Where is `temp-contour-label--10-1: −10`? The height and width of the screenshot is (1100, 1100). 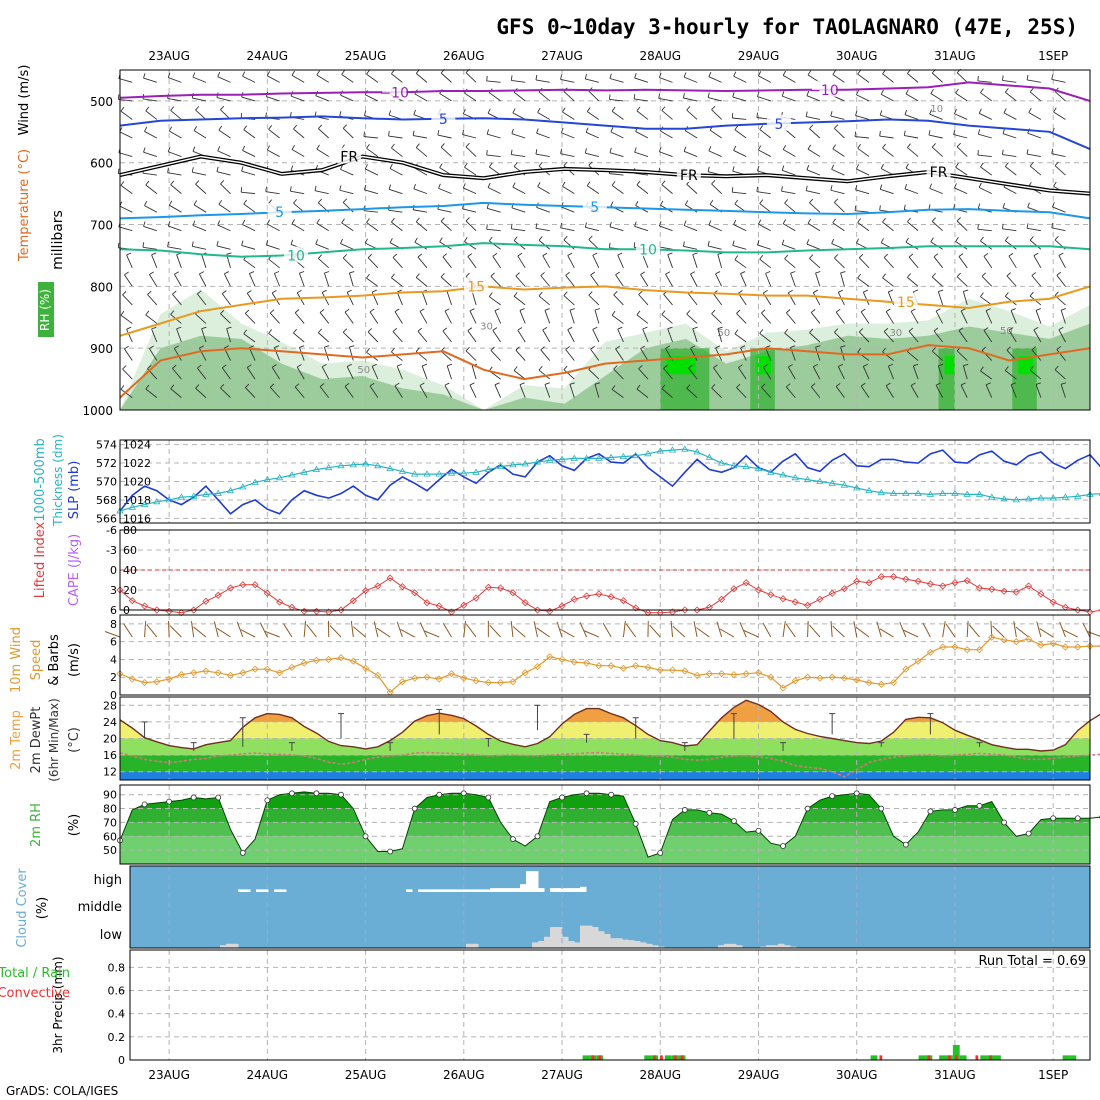
temp-contour-label--10-1: −10 is located at coordinates (824, 91).